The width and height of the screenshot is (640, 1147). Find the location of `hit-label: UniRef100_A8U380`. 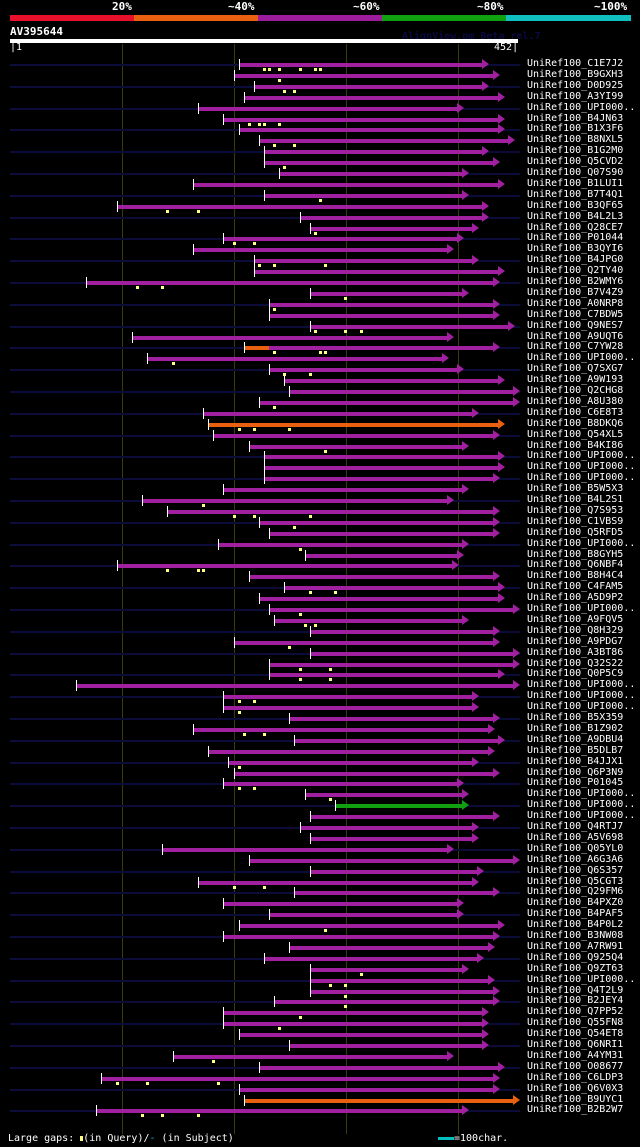

hit-label: UniRef100_A8U380 is located at coordinates (575, 401).